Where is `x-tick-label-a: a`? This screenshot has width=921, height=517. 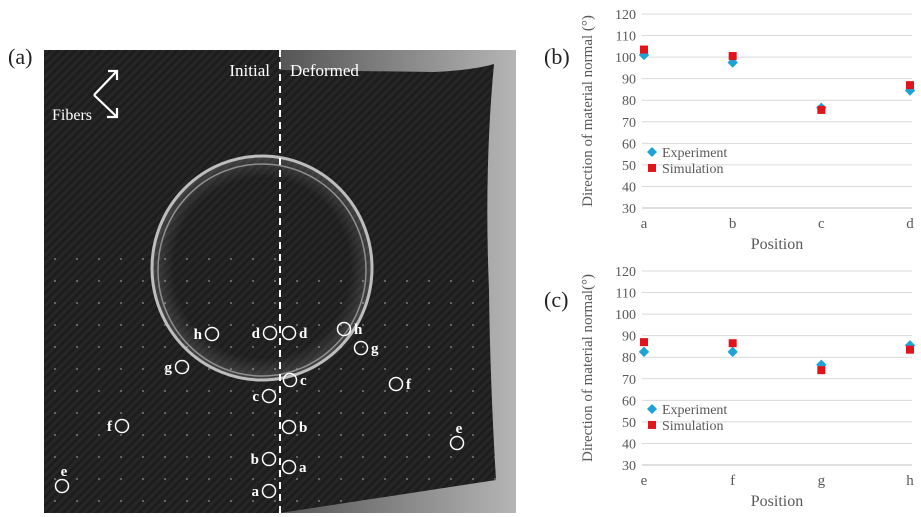 x-tick-label-a: a is located at coordinates (644, 224).